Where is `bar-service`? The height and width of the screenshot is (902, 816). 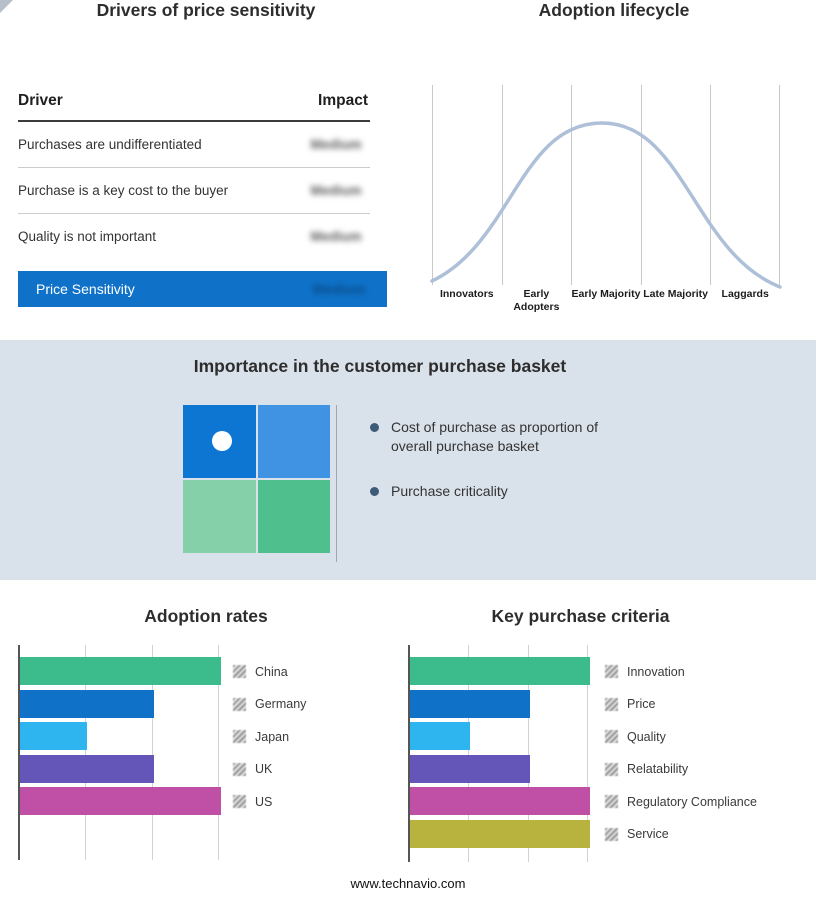
bar-service is located at coordinates (500, 833).